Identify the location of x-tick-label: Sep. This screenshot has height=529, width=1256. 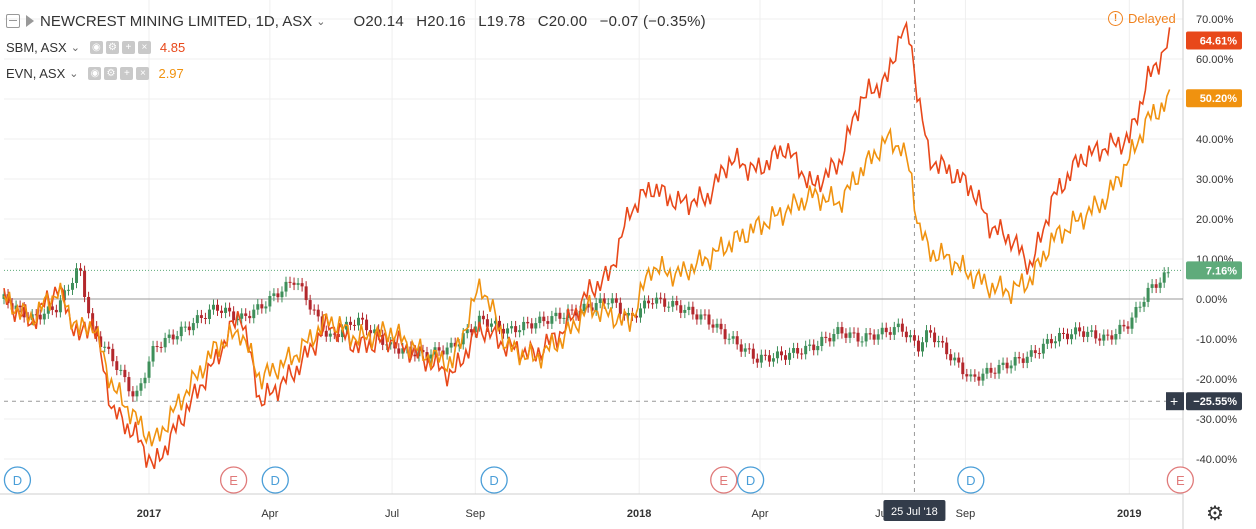
(476, 514).